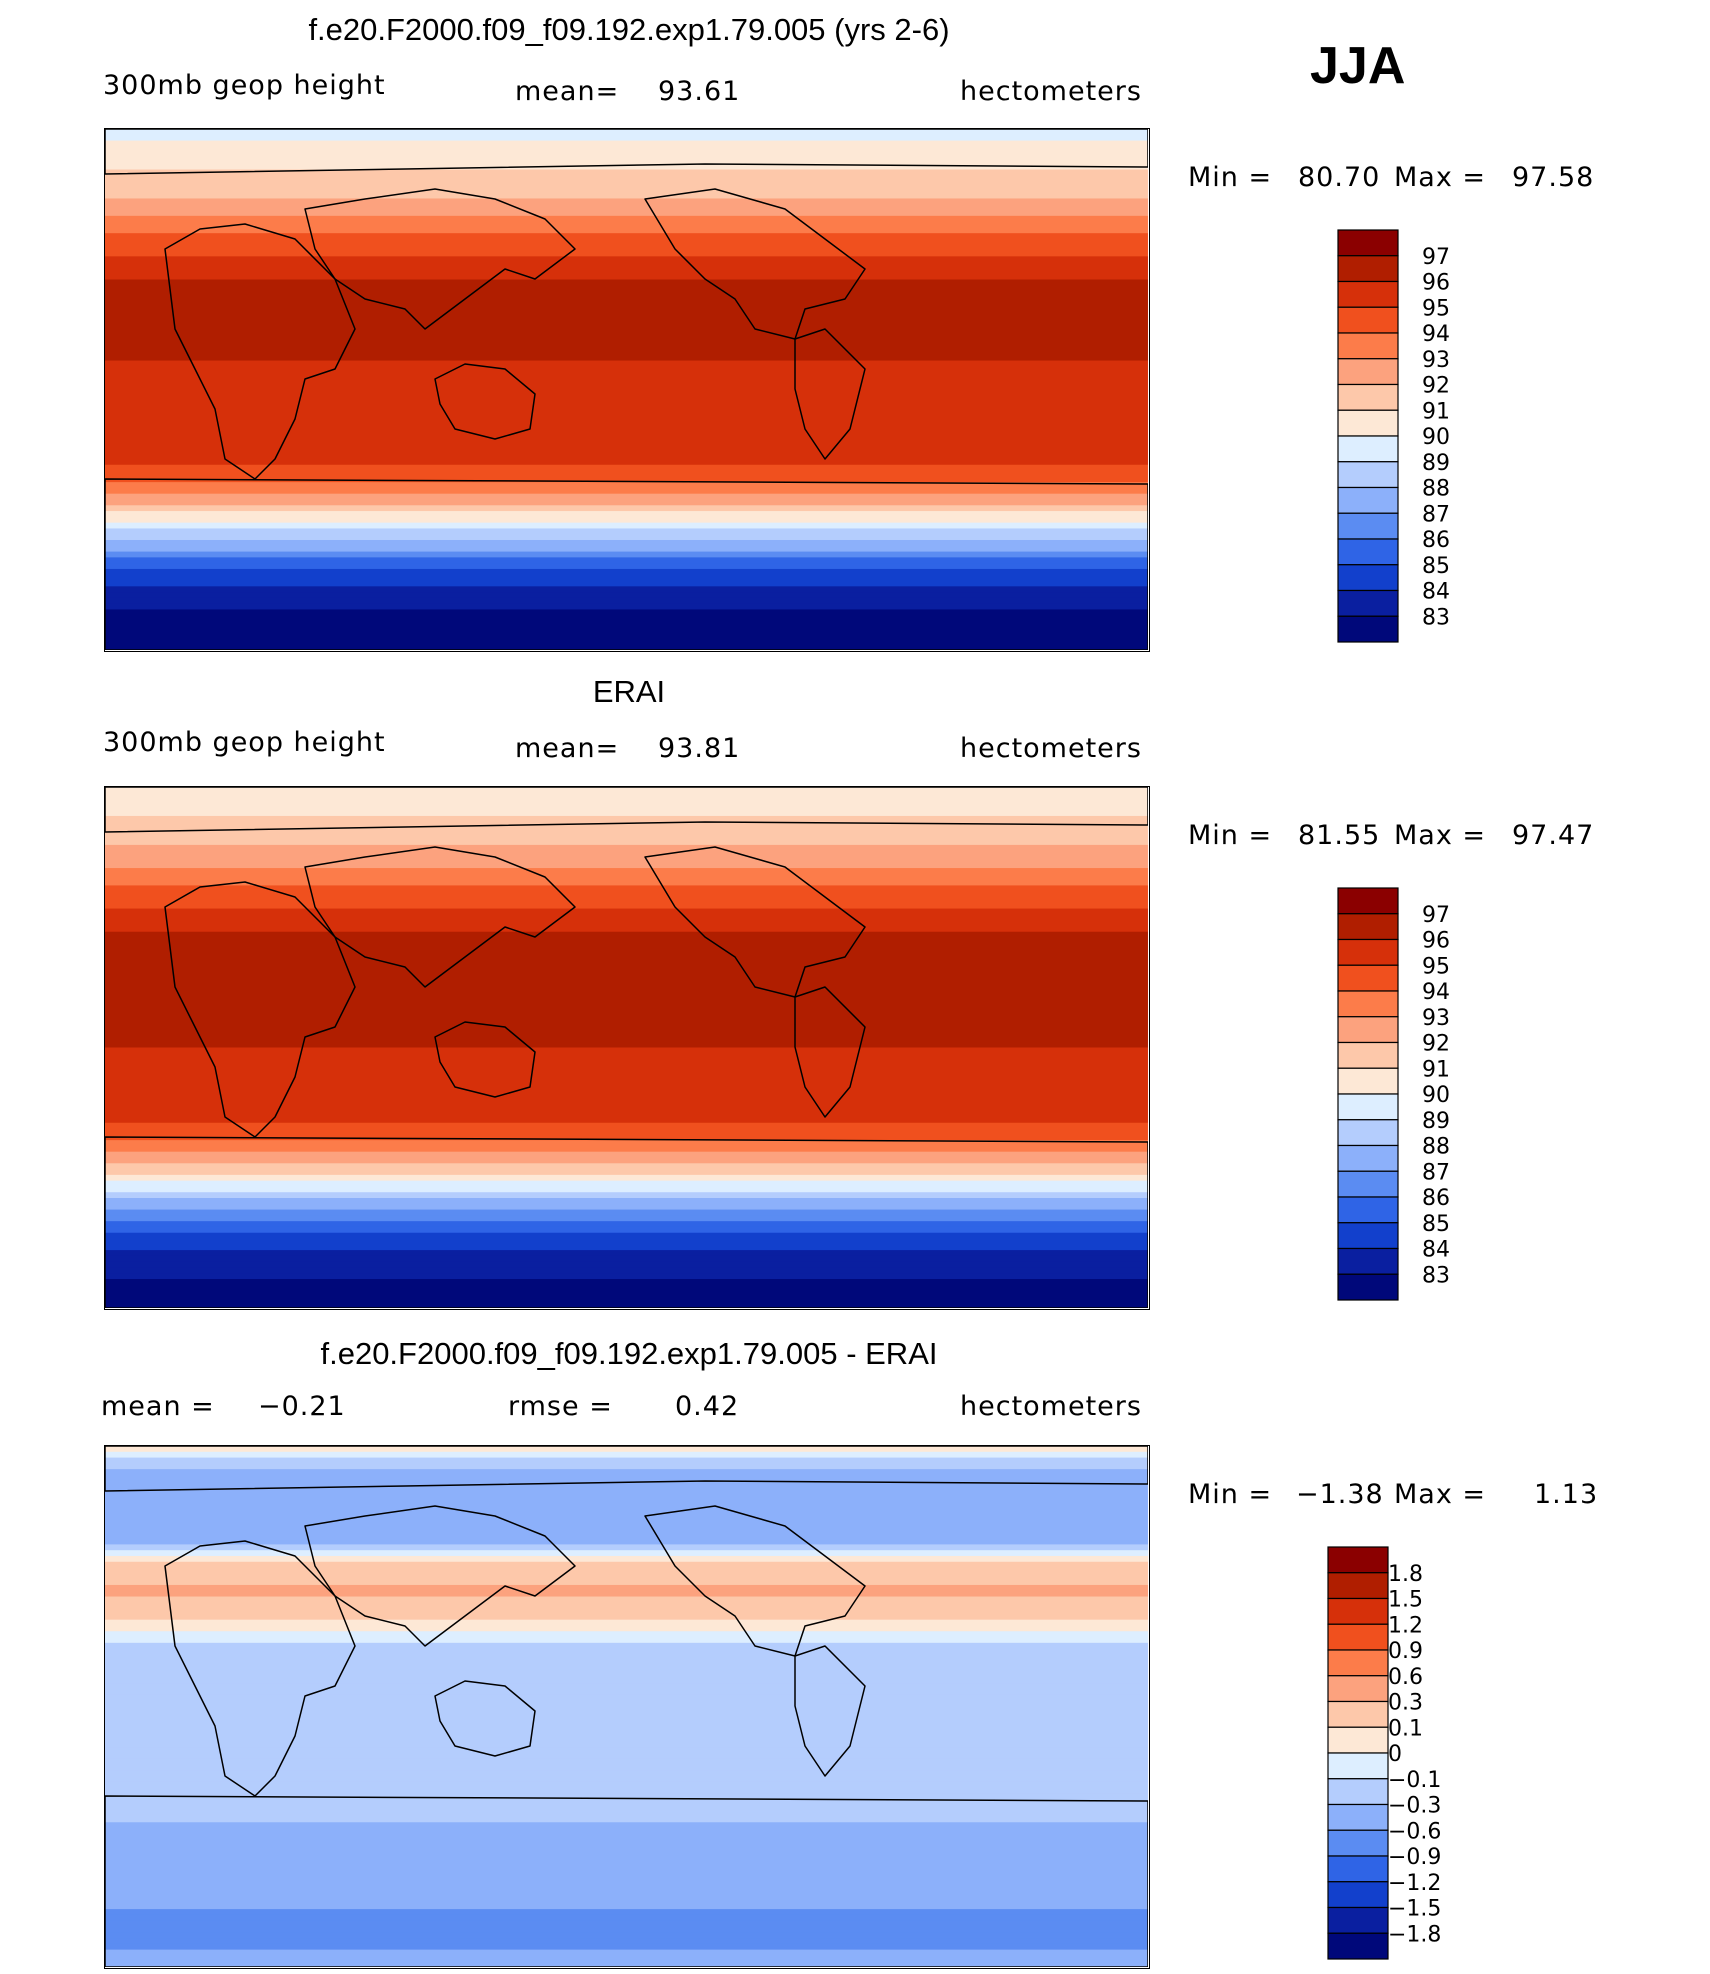  Describe the element at coordinates (1553, 835) in the screenshot. I see `panel2-max-value: 97.47` at that location.